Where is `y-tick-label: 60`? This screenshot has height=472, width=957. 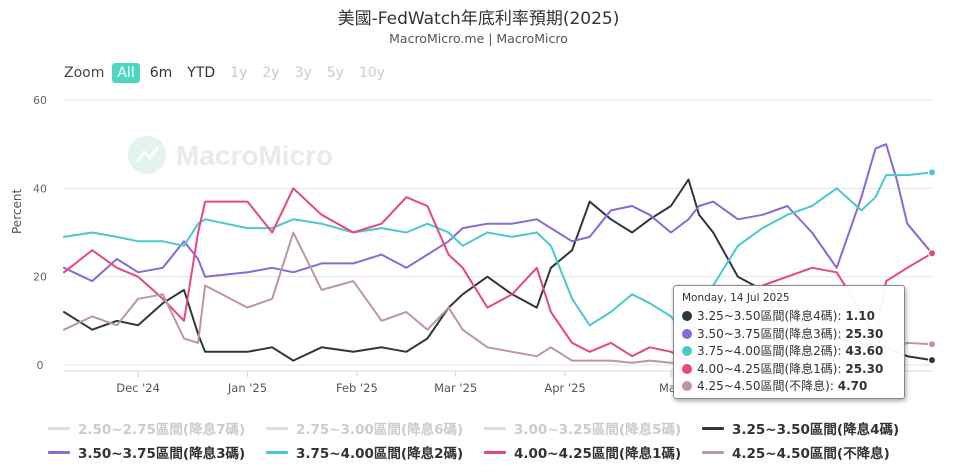 y-tick-label: 60 is located at coordinates (40, 100).